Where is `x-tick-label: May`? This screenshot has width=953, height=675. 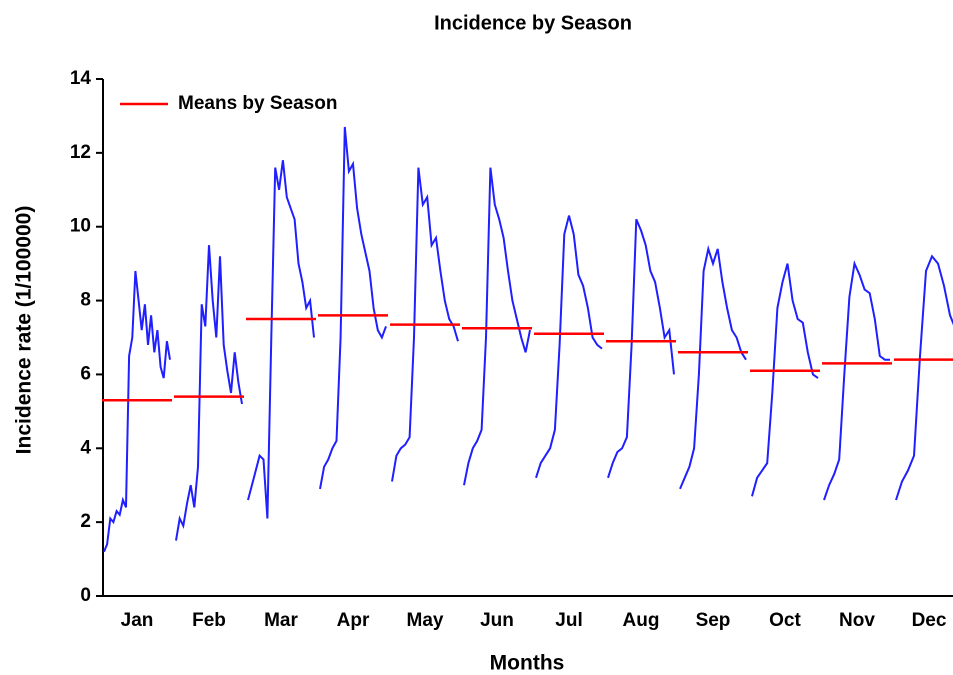
x-tick-label: May is located at coordinates (425, 620).